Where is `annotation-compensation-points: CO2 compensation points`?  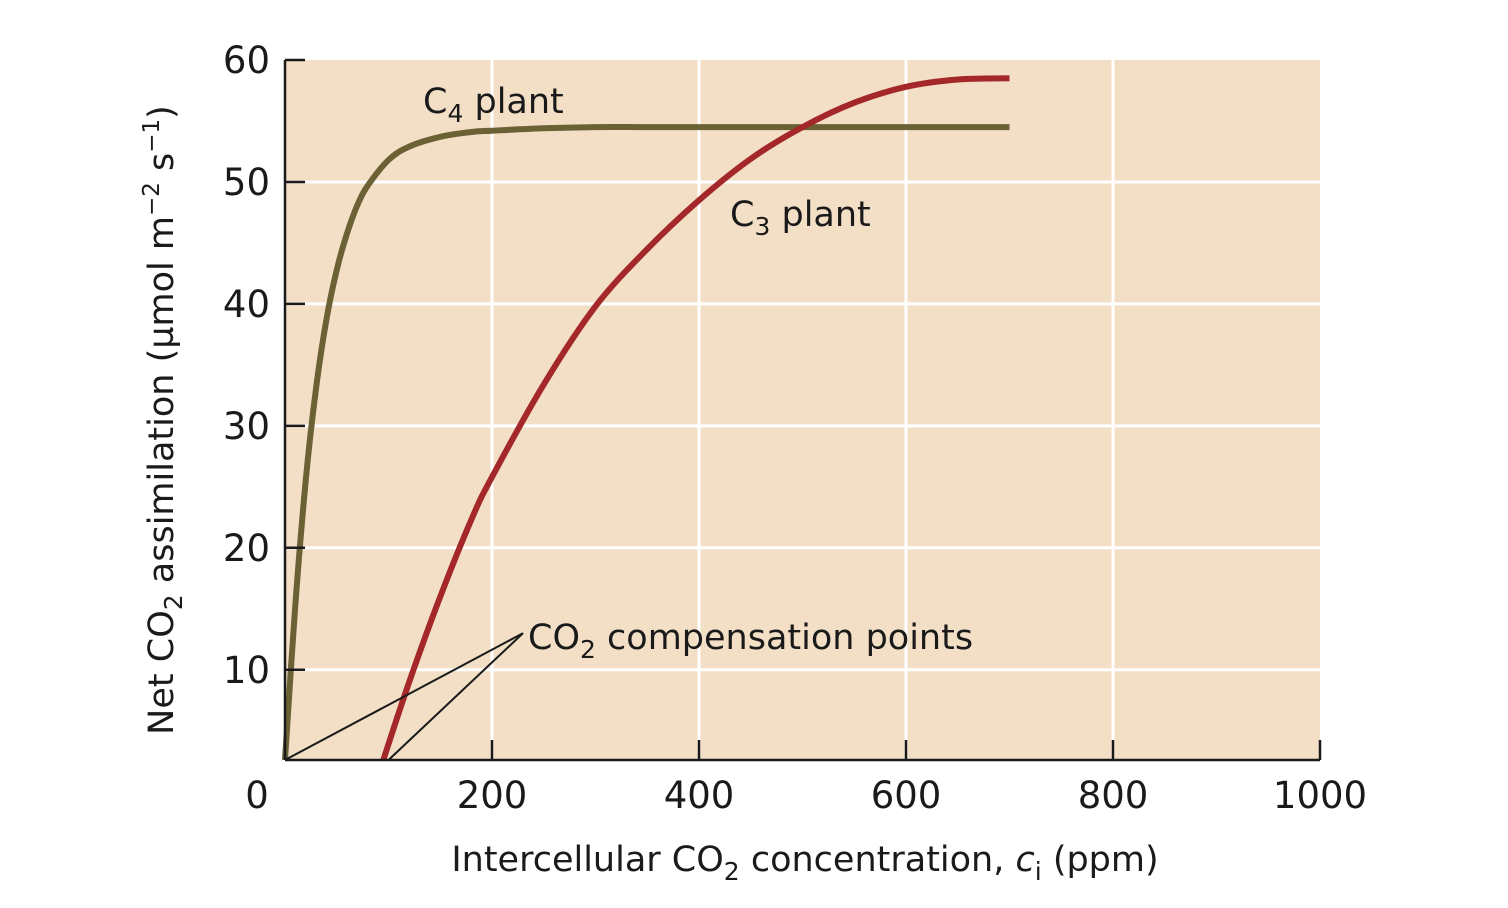
annotation-compensation-points: CO2 compensation points is located at coordinates (750, 641).